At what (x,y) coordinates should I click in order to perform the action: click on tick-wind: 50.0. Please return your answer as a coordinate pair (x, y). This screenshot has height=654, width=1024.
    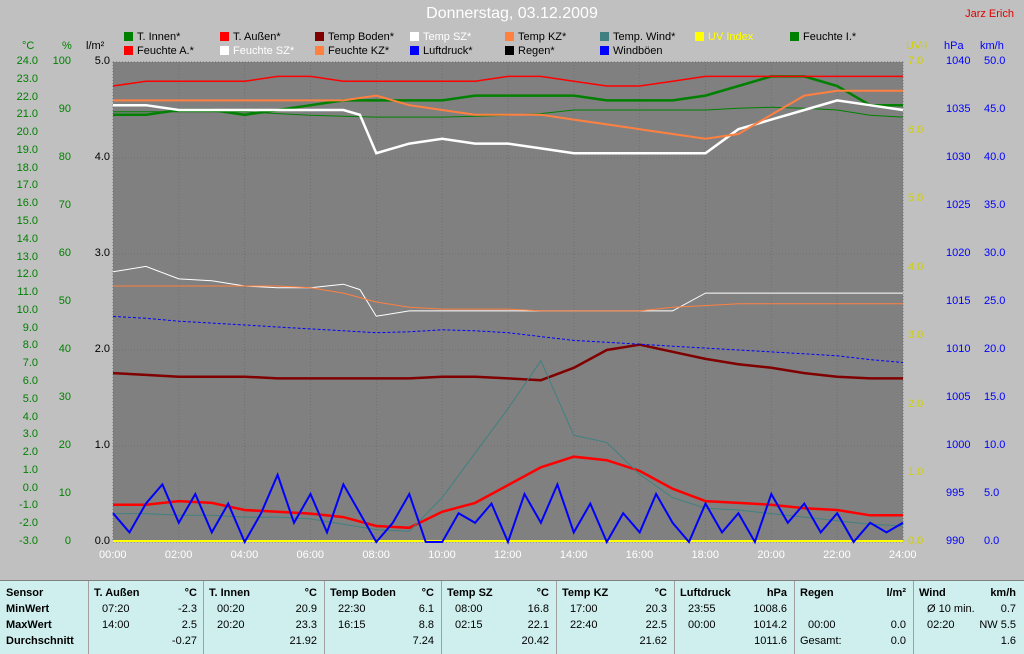
    Looking at the image, I should click on (995, 61).